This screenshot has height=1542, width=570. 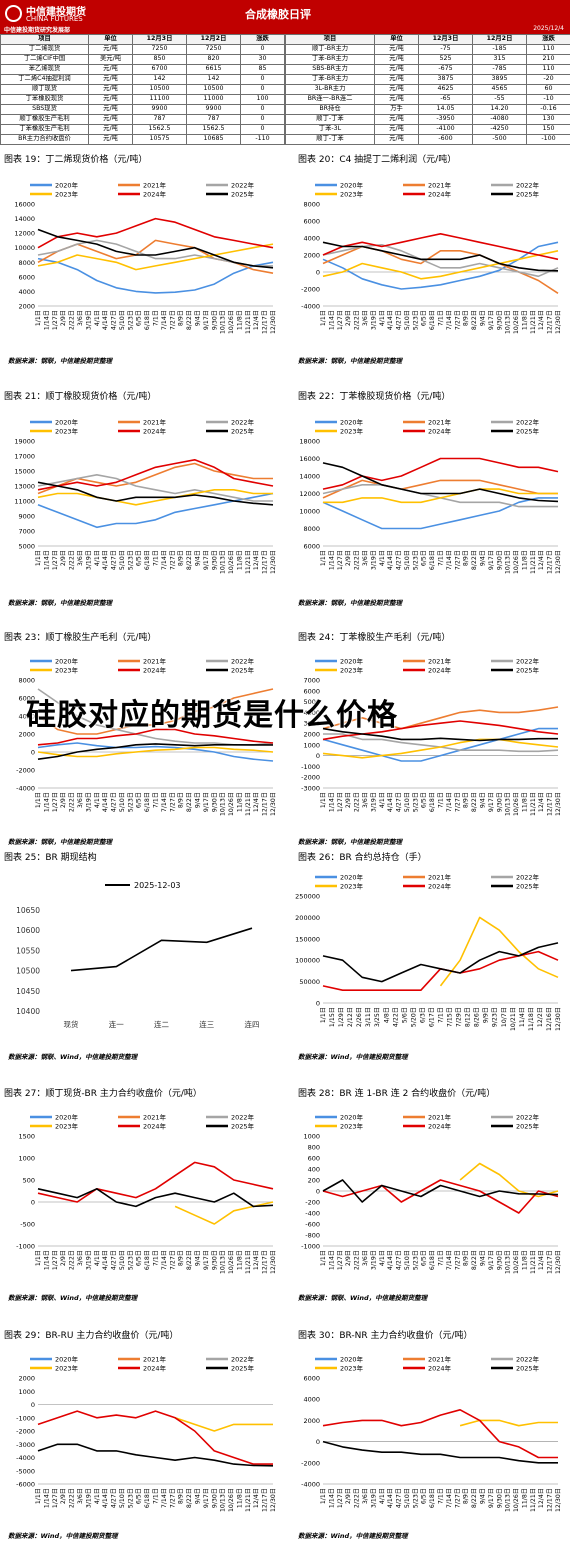 I want to click on table-cell: 0, so click(x=262, y=129).